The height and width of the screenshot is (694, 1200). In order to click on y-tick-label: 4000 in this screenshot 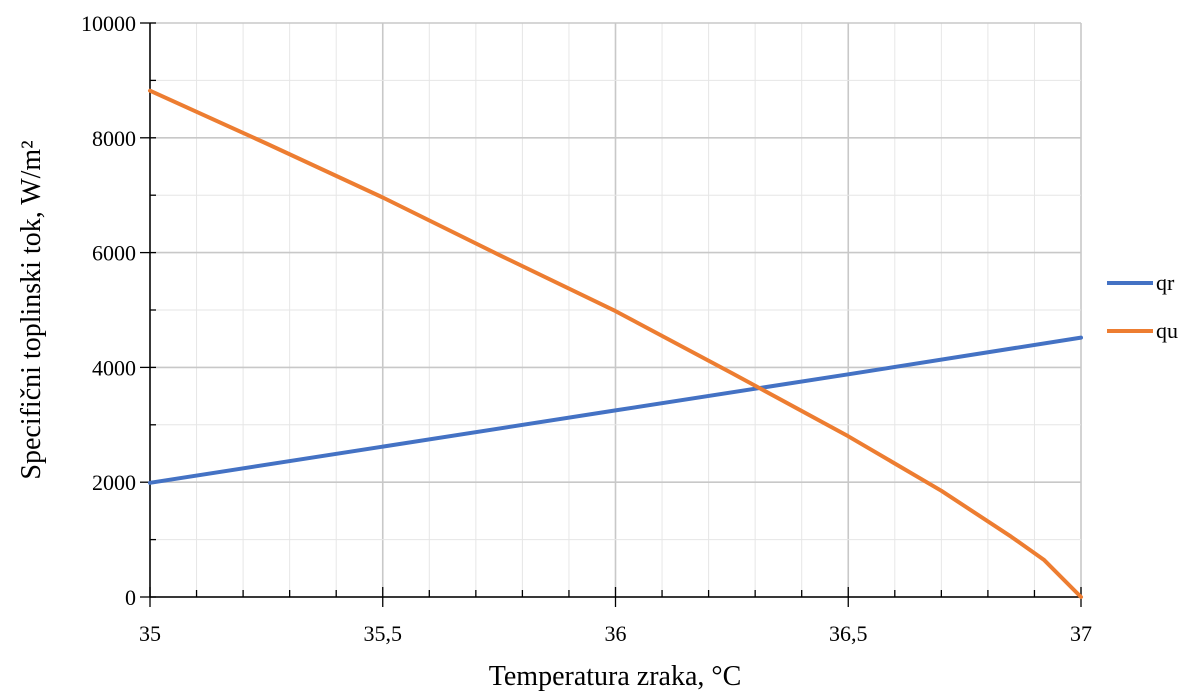, I will do `click(114, 367)`.